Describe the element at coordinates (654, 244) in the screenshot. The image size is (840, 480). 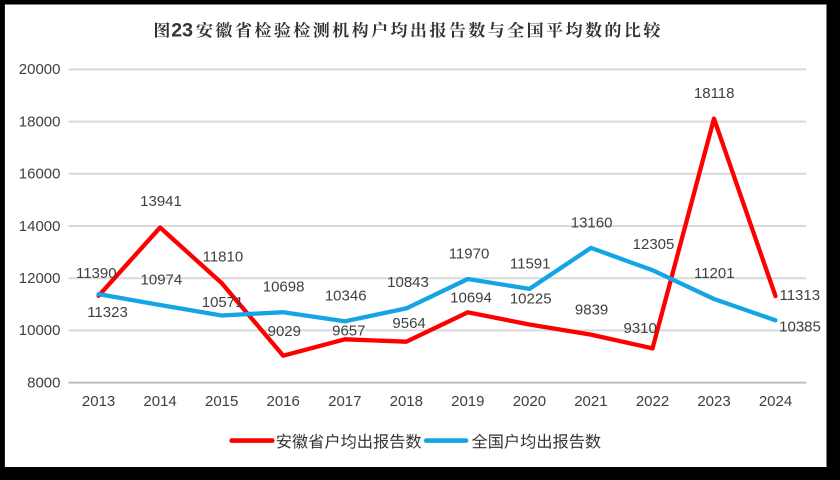
I see `svg-text: 12305` at that location.